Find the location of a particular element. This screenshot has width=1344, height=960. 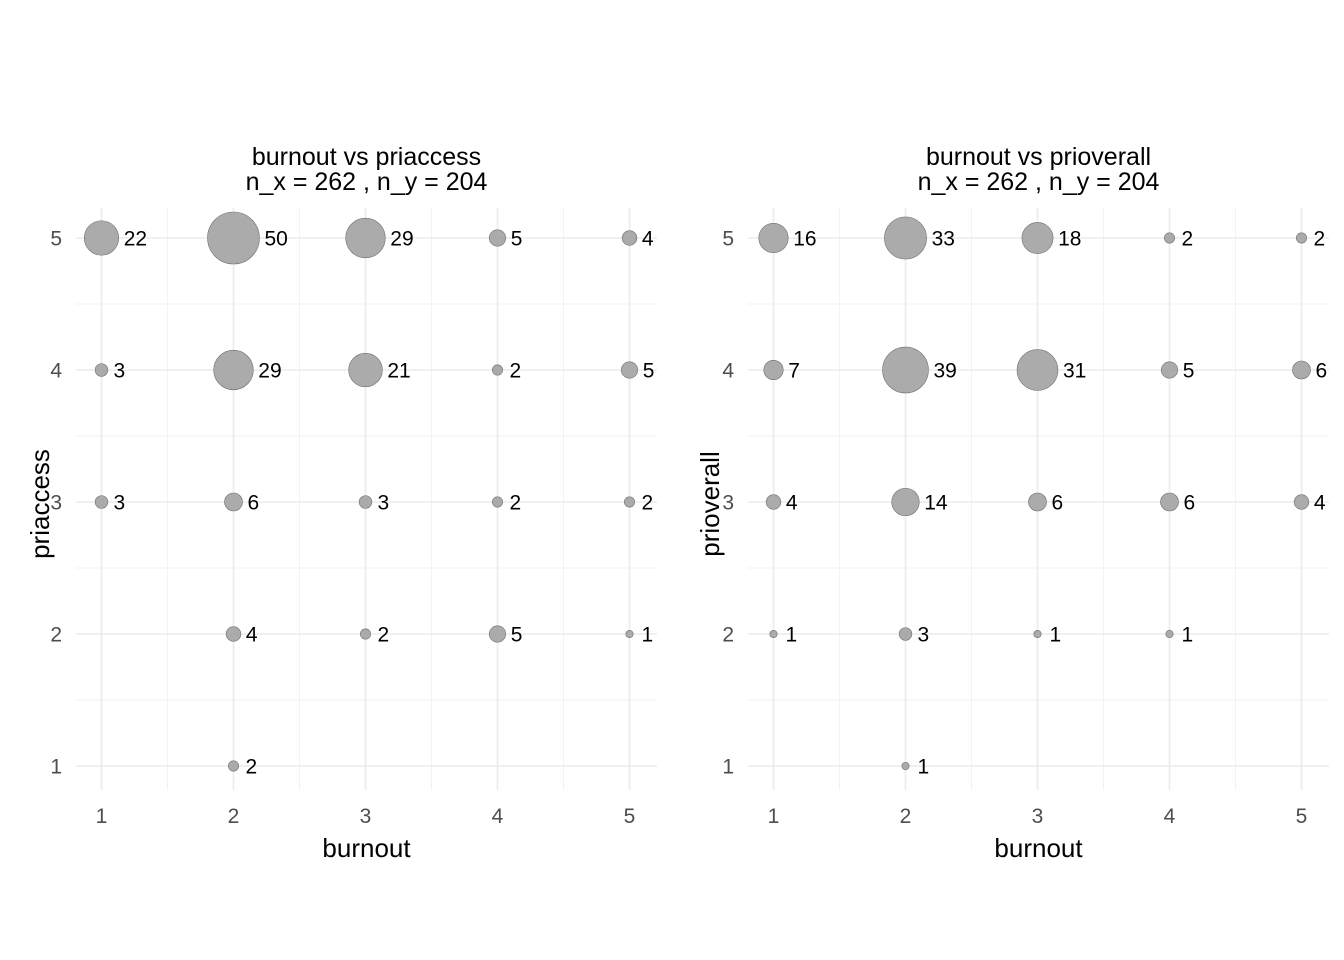

bubble-count-label: 22 is located at coordinates (135, 238).